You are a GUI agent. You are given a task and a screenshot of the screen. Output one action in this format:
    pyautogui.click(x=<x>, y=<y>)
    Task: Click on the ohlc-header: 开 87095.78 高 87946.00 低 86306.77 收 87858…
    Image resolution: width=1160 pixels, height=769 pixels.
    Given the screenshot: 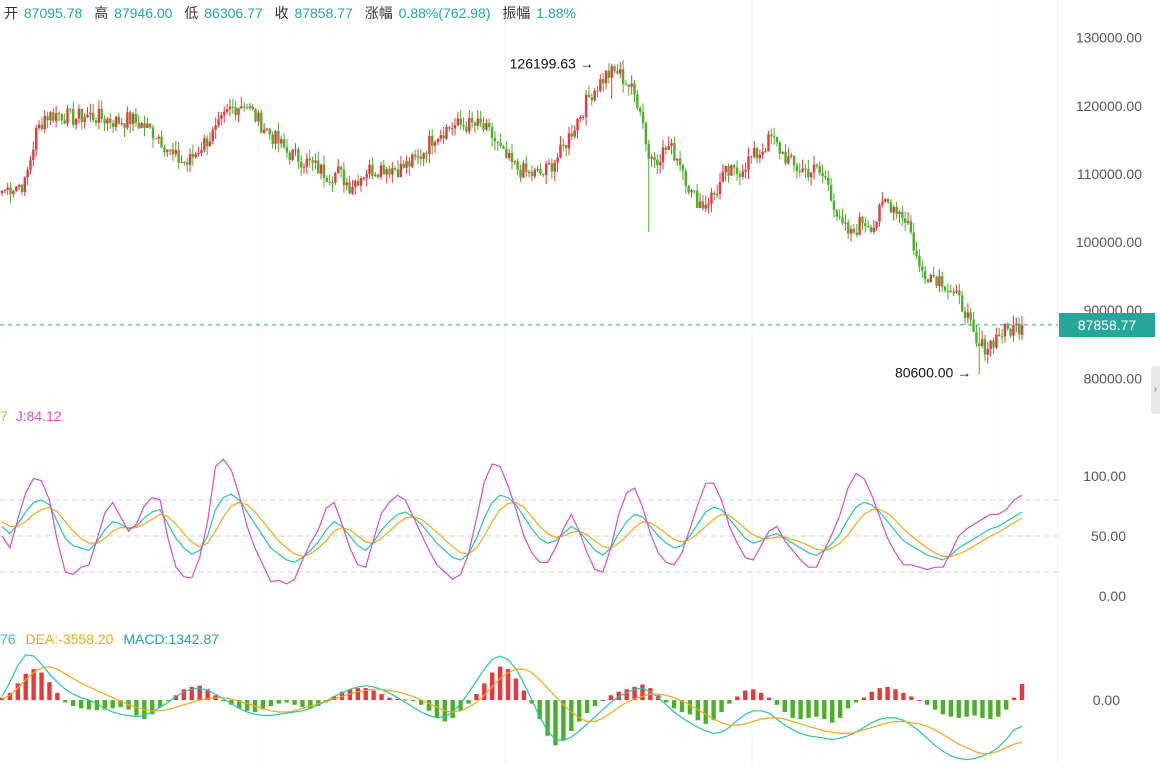 What is the action you would take?
    pyautogui.click(x=294, y=13)
    